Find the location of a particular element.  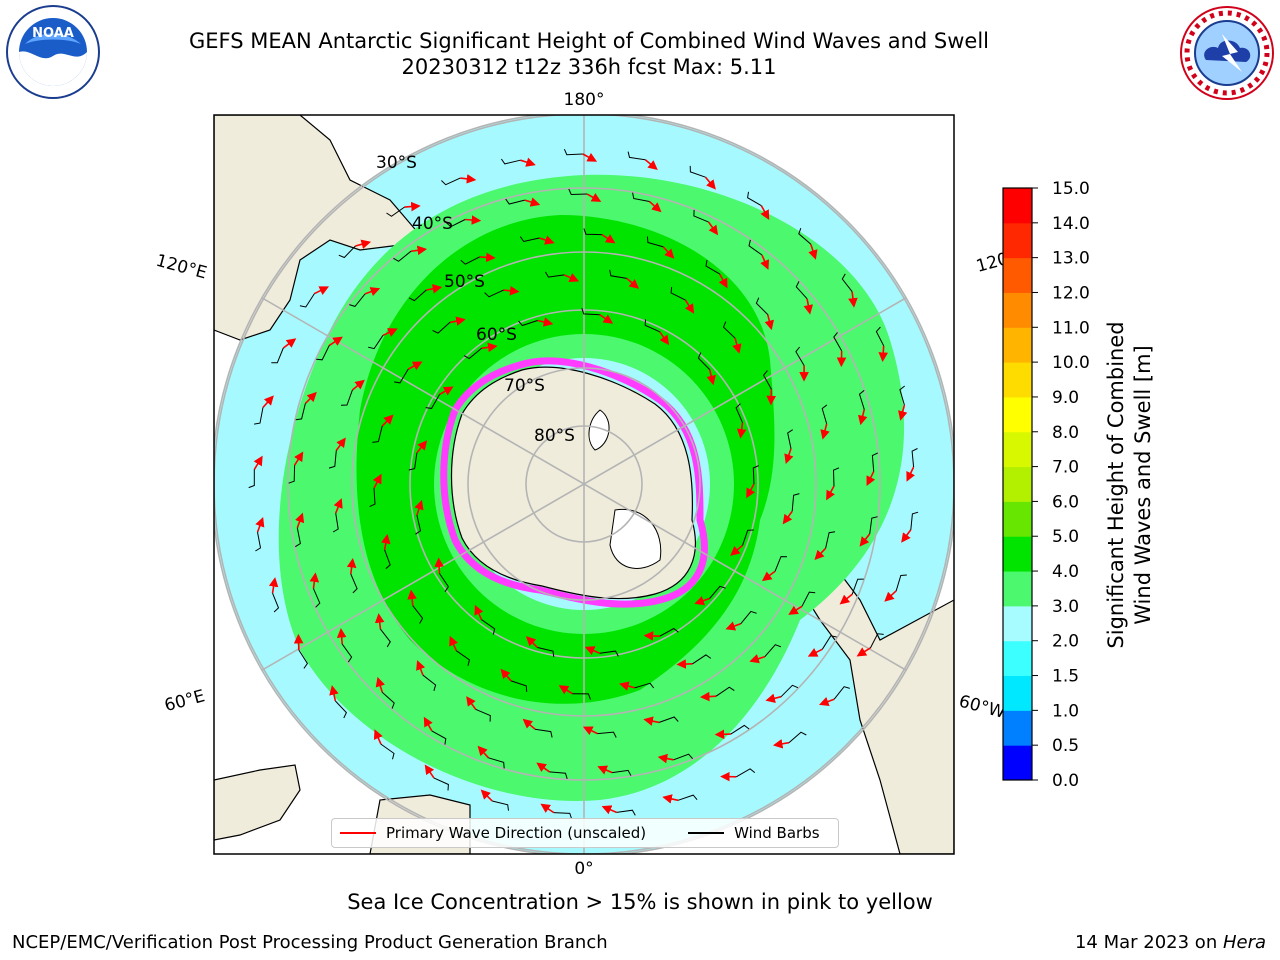

lon-label-120w: 120°W is located at coordinates (1004, 260).